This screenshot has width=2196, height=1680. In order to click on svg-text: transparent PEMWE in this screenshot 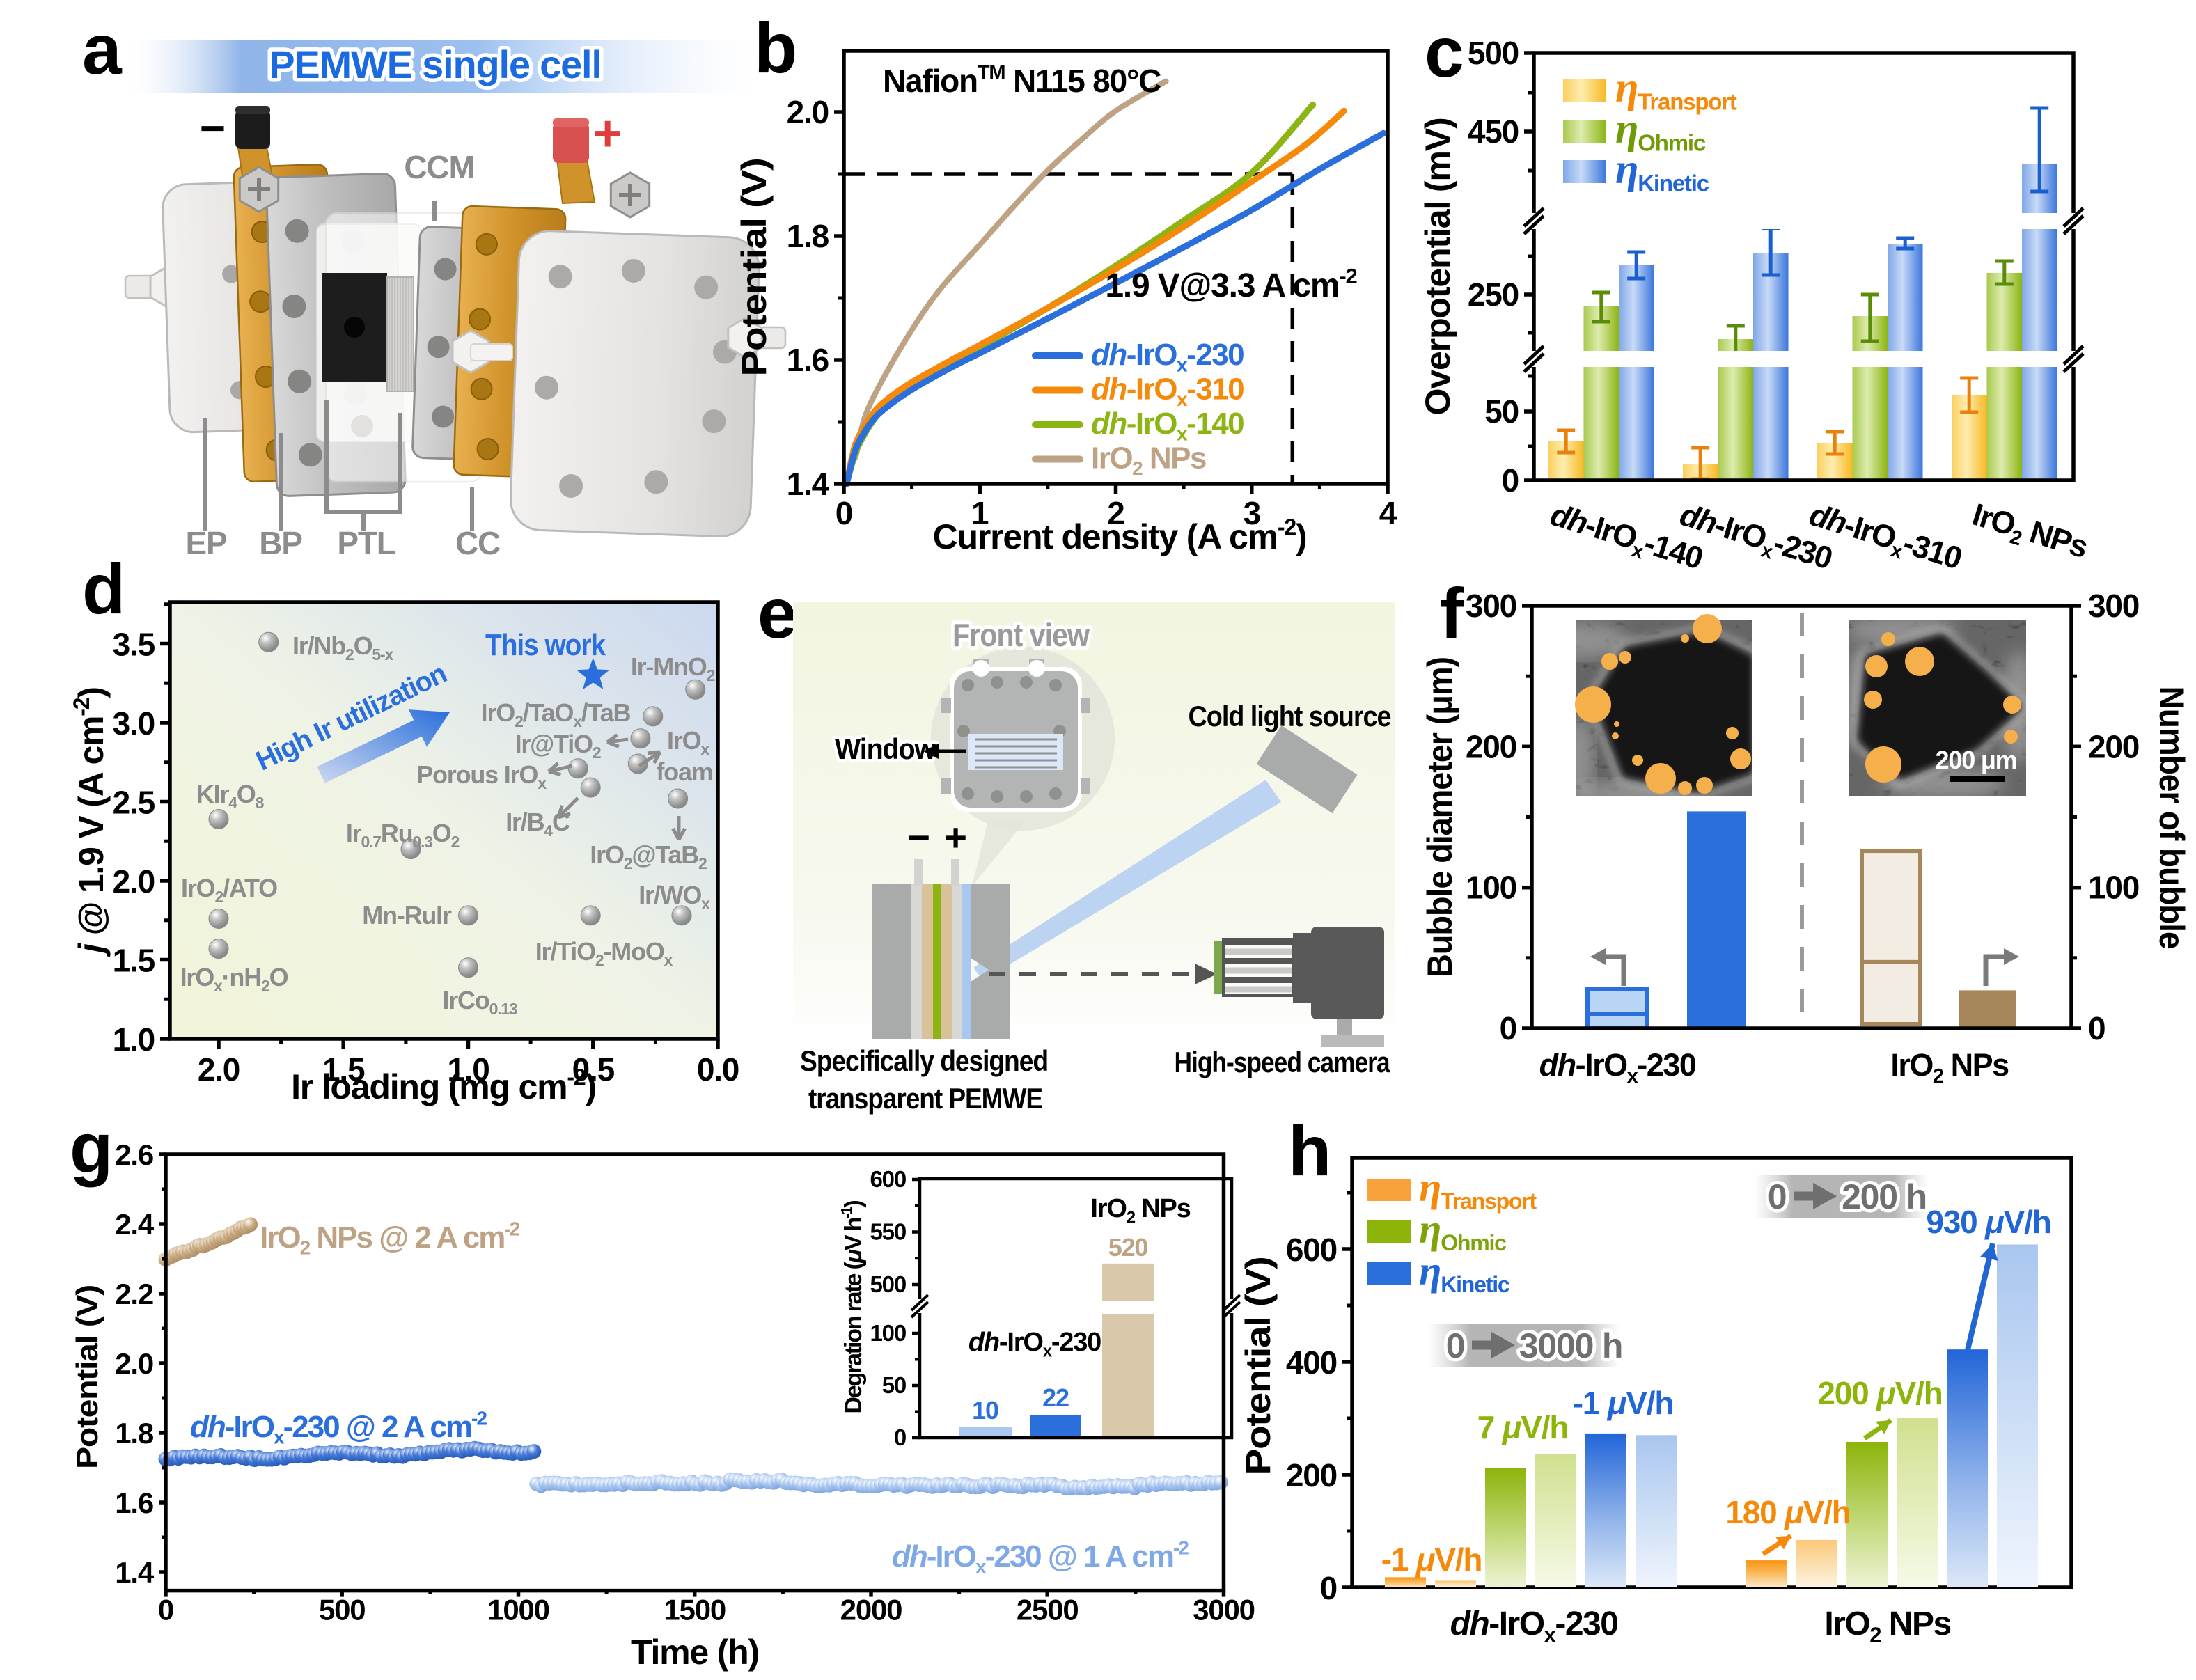, I will do `click(925, 1098)`.